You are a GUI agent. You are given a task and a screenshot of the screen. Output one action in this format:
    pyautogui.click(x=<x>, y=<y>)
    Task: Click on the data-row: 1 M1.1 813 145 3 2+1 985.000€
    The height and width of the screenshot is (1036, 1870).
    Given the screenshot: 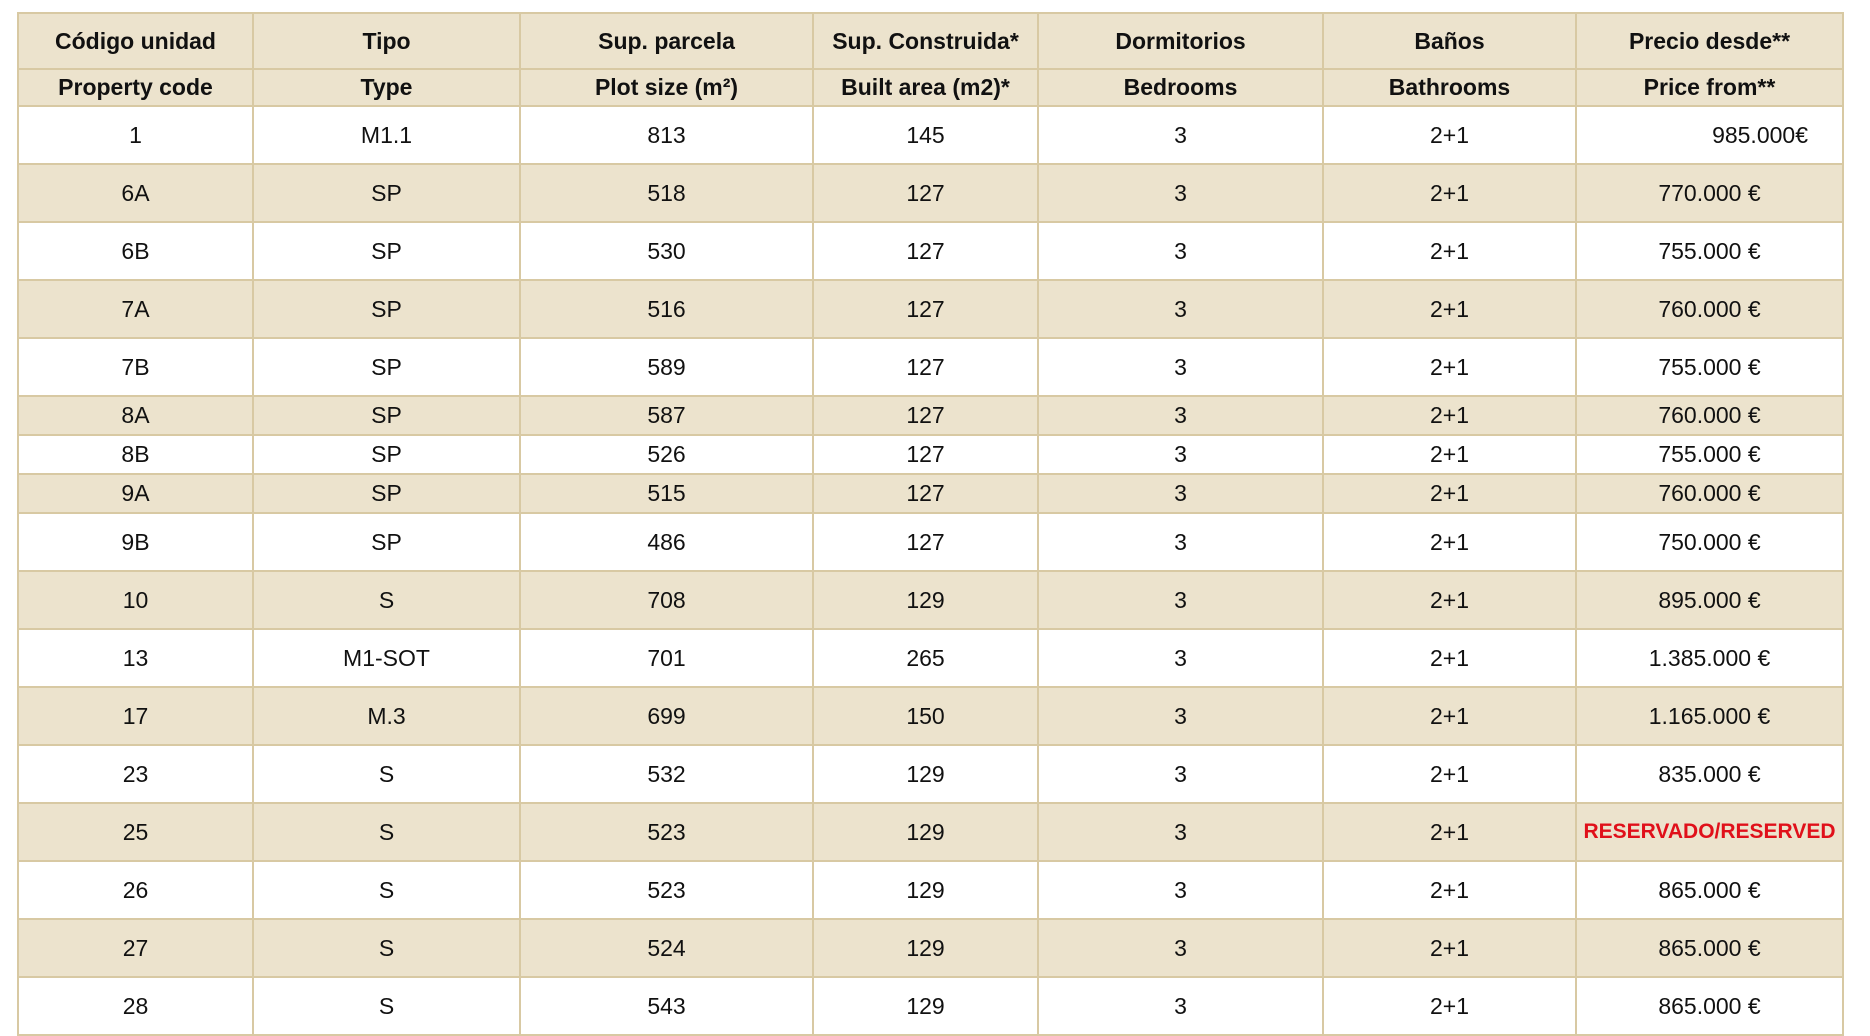 What is the action you would take?
    pyautogui.click(x=930, y=135)
    